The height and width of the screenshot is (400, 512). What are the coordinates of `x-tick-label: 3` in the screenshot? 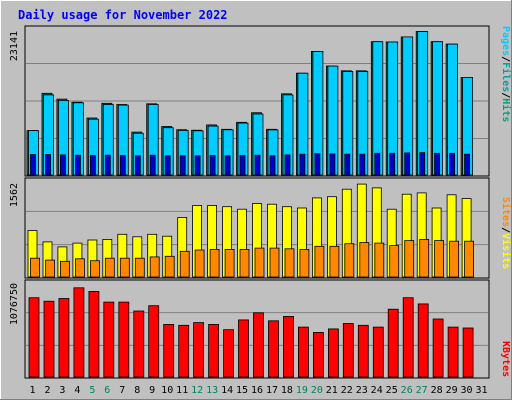 It's located at (62, 390).